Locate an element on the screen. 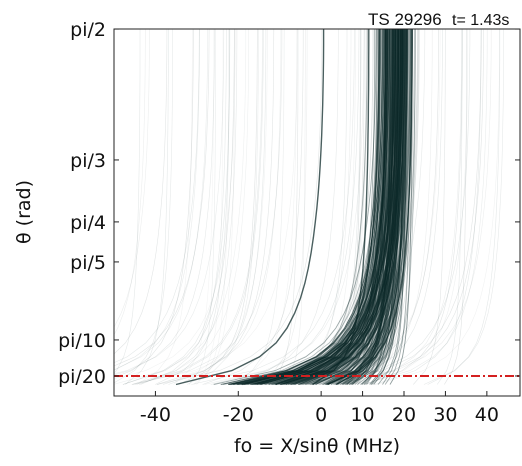 The image size is (522, 466). x-tick-label: -40 is located at coordinates (155, 415).